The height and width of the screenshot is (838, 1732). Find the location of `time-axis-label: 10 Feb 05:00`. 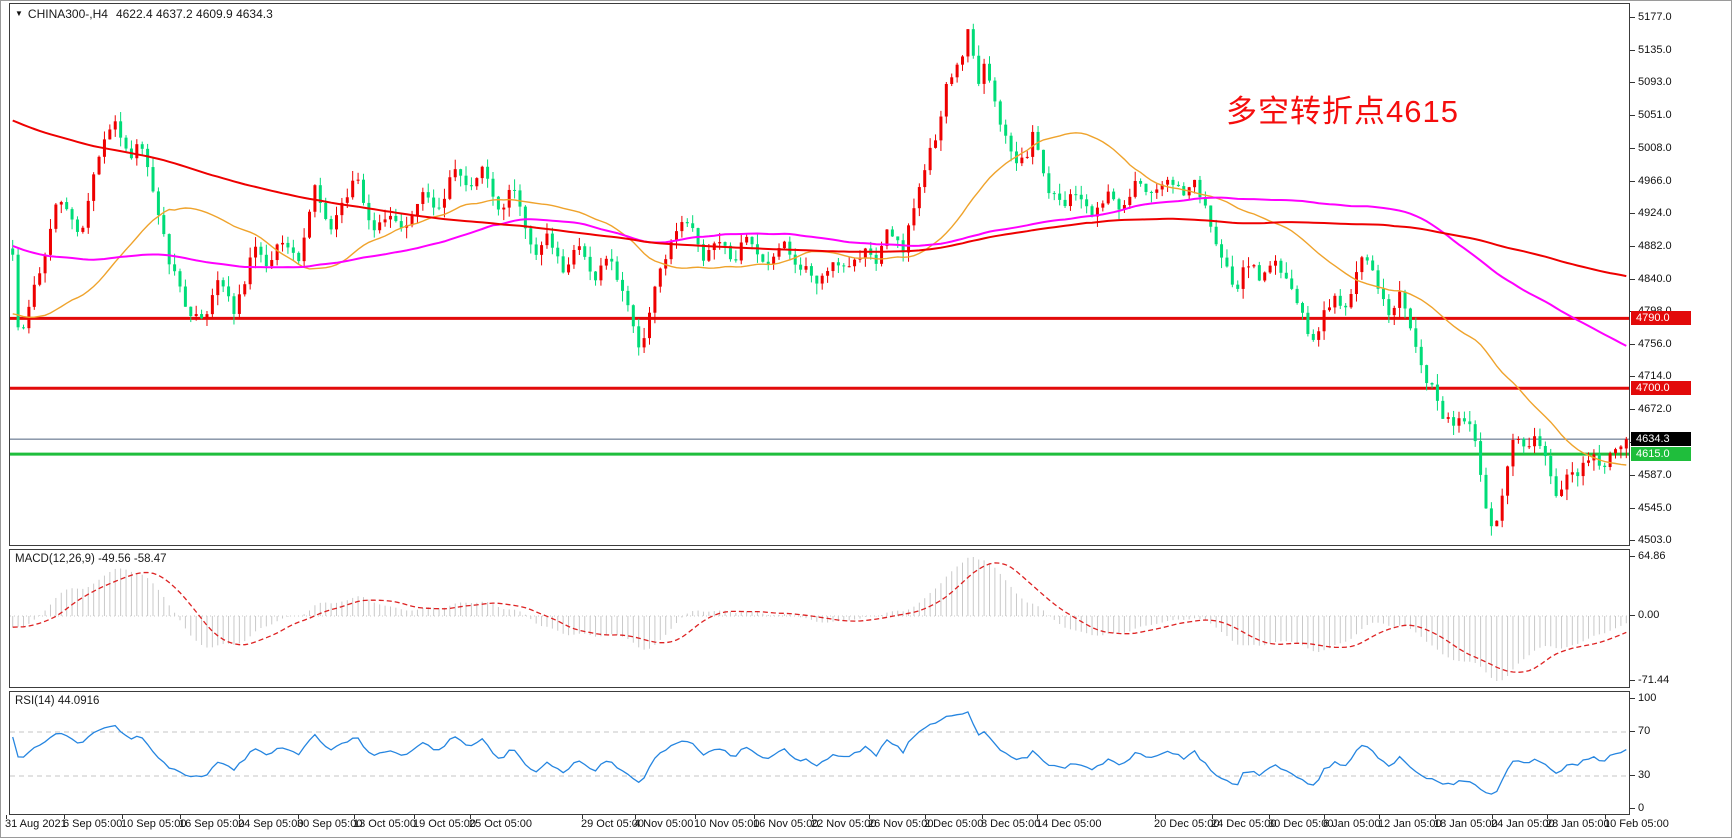

time-axis-label: 10 Feb 05:00 is located at coordinates (1636, 824).